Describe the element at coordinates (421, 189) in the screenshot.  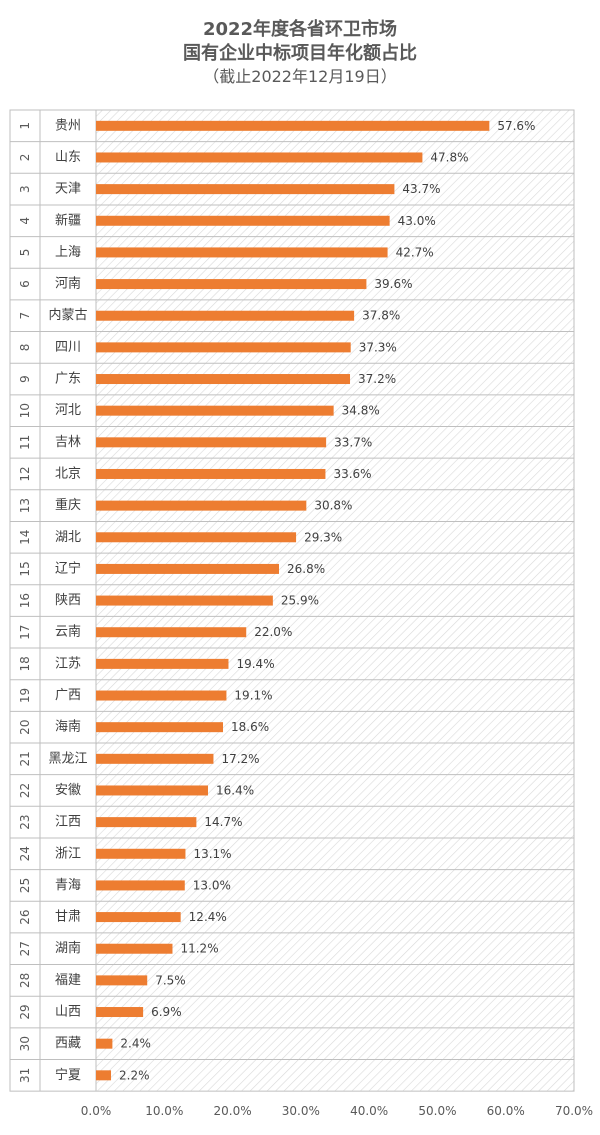
I see `data-label: 43.7%` at that location.